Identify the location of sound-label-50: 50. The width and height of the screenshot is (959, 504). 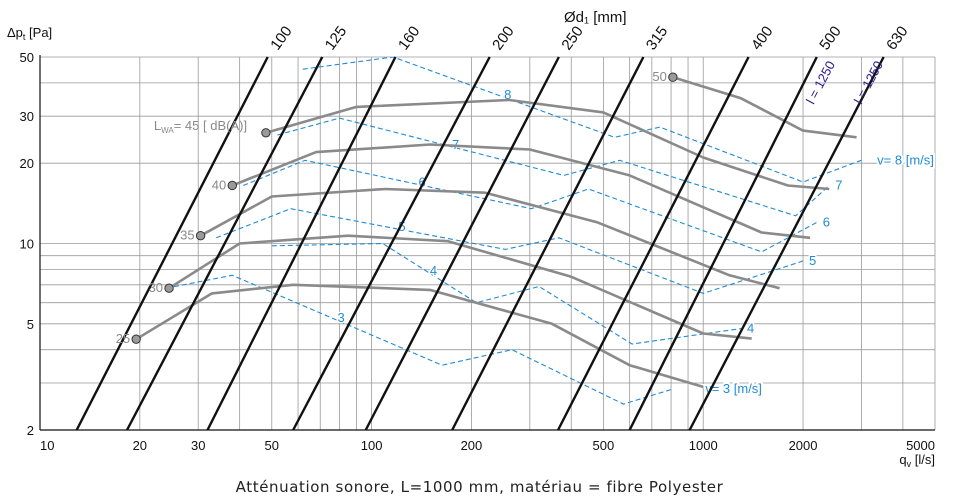
(659, 76).